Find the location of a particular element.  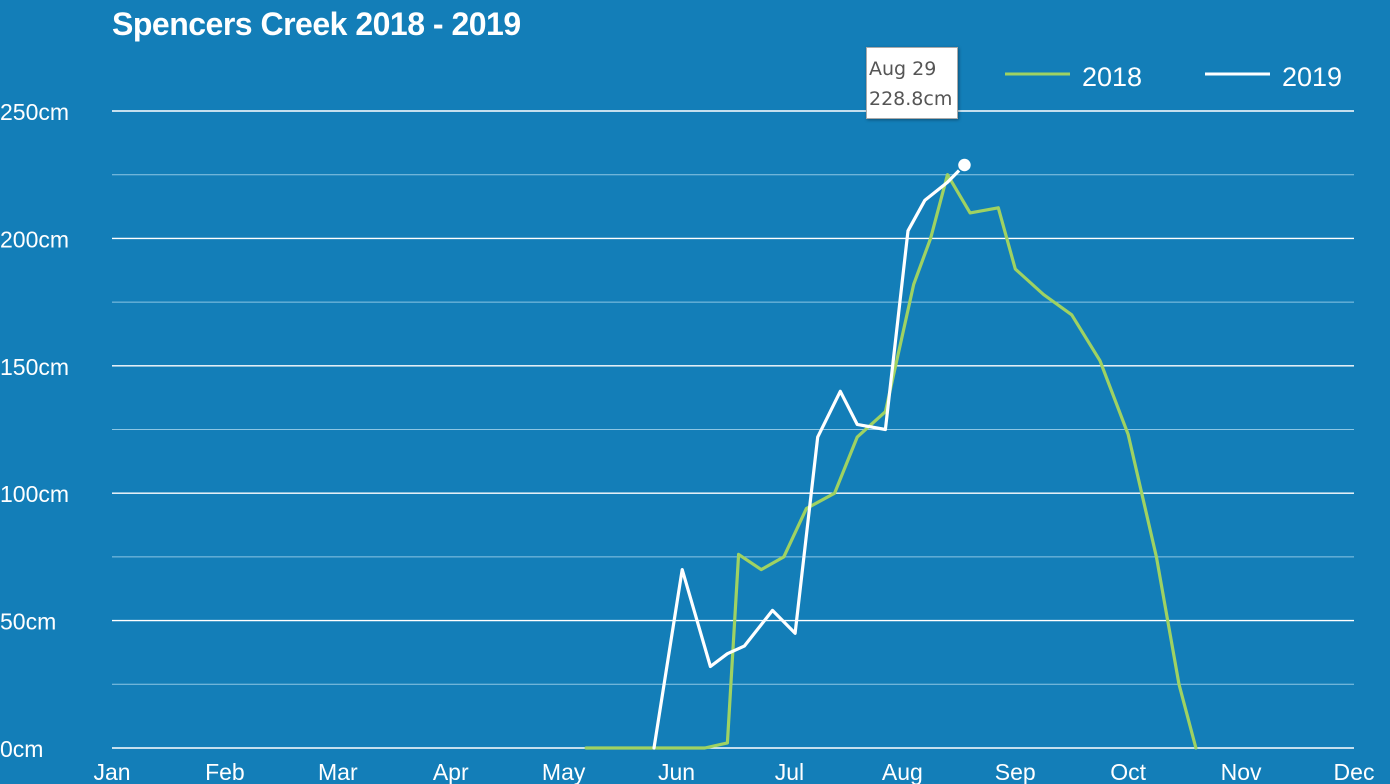

y-tick-label: 0cm is located at coordinates (21, 749).